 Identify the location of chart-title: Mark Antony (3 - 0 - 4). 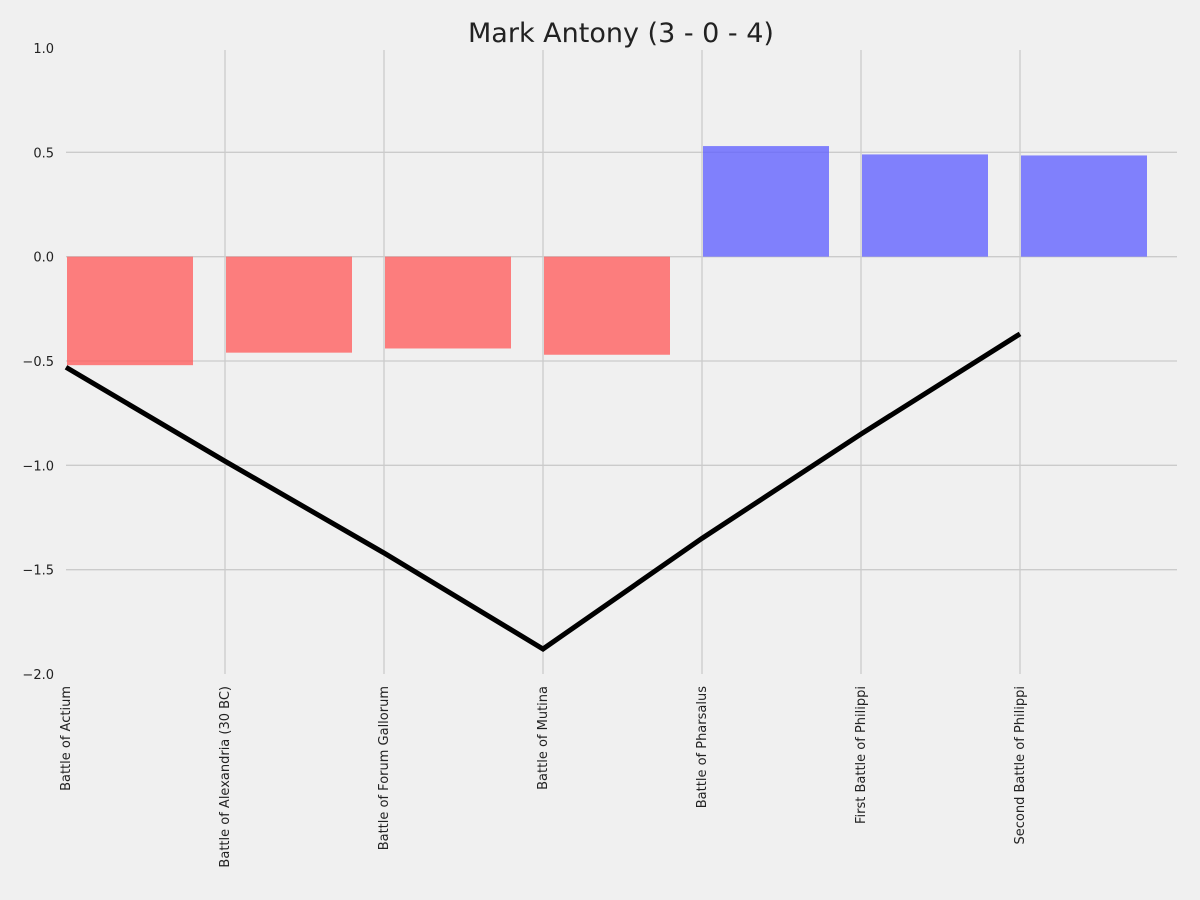
(621, 33).